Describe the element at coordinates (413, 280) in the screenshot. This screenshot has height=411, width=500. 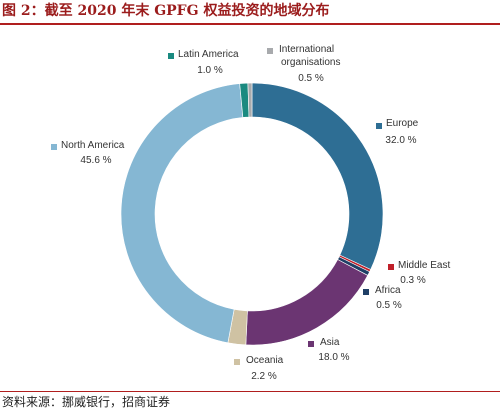
I see `value-middle-east: 0.3 %` at that location.